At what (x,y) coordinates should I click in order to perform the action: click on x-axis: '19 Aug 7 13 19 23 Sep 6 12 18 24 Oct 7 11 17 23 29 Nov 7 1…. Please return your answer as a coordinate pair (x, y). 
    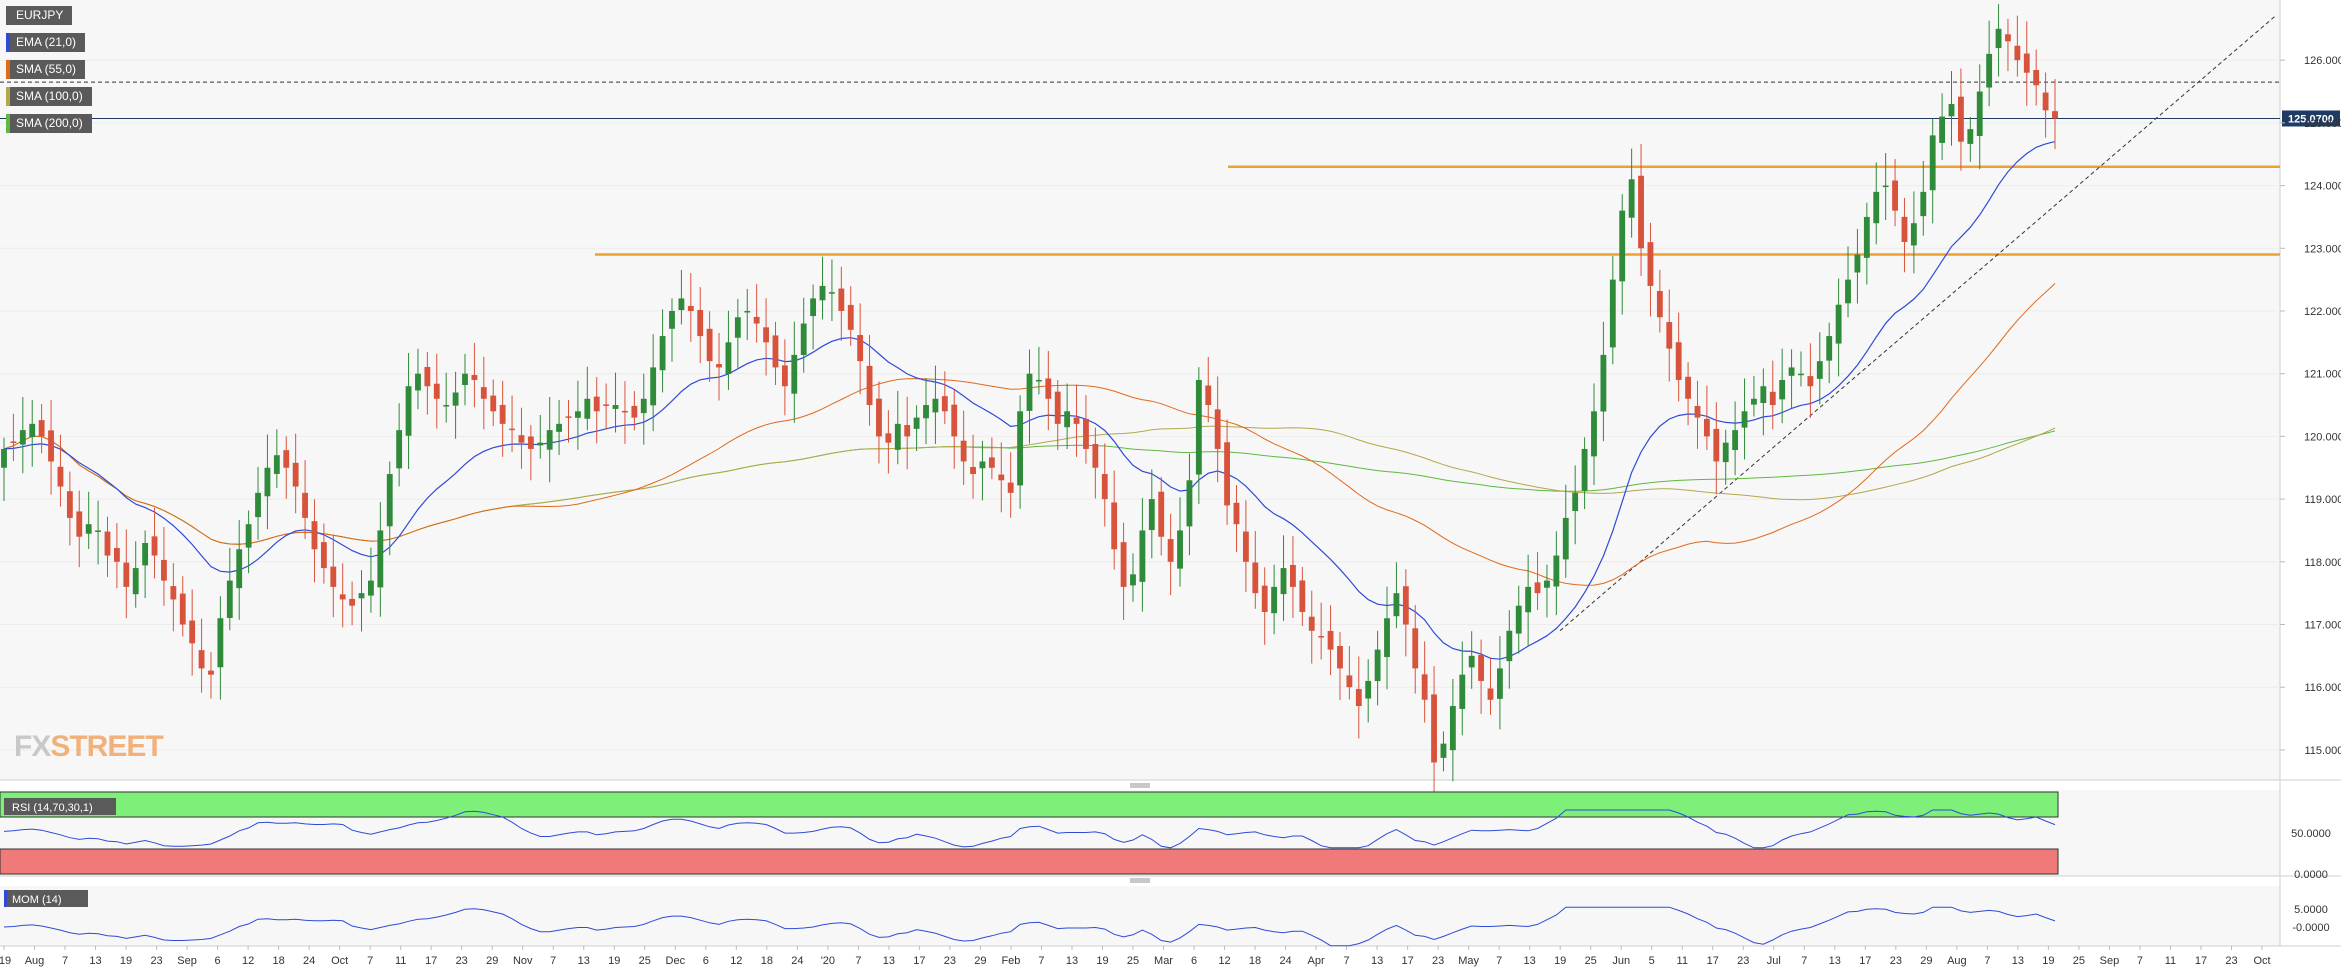
    Looking at the image, I should click on (1135, 956).